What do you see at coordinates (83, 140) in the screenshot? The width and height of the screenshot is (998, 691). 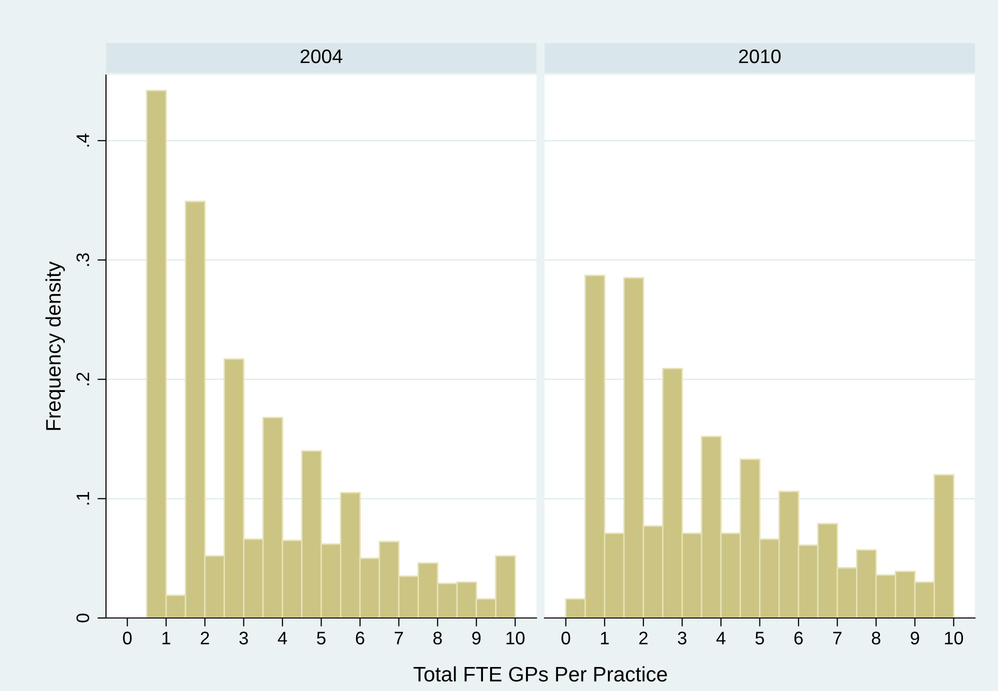 I see `y-tick-label: .4` at bounding box center [83, 140].